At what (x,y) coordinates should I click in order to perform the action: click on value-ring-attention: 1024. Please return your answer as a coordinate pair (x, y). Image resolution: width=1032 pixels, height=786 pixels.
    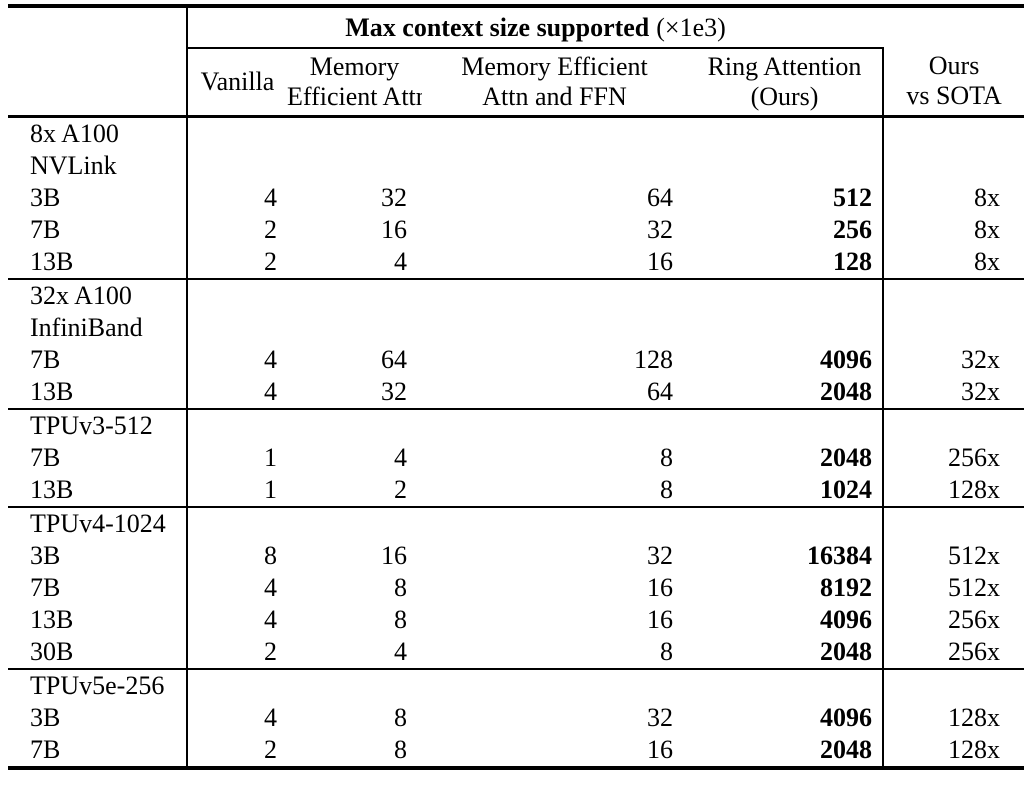
    Looking at the image, I should click on (846, 489).